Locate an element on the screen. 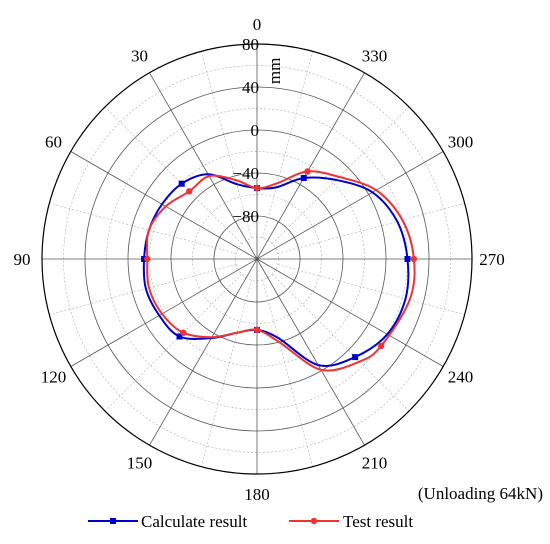  angular-tick-label: 270 is located at coordinates (492, 259).